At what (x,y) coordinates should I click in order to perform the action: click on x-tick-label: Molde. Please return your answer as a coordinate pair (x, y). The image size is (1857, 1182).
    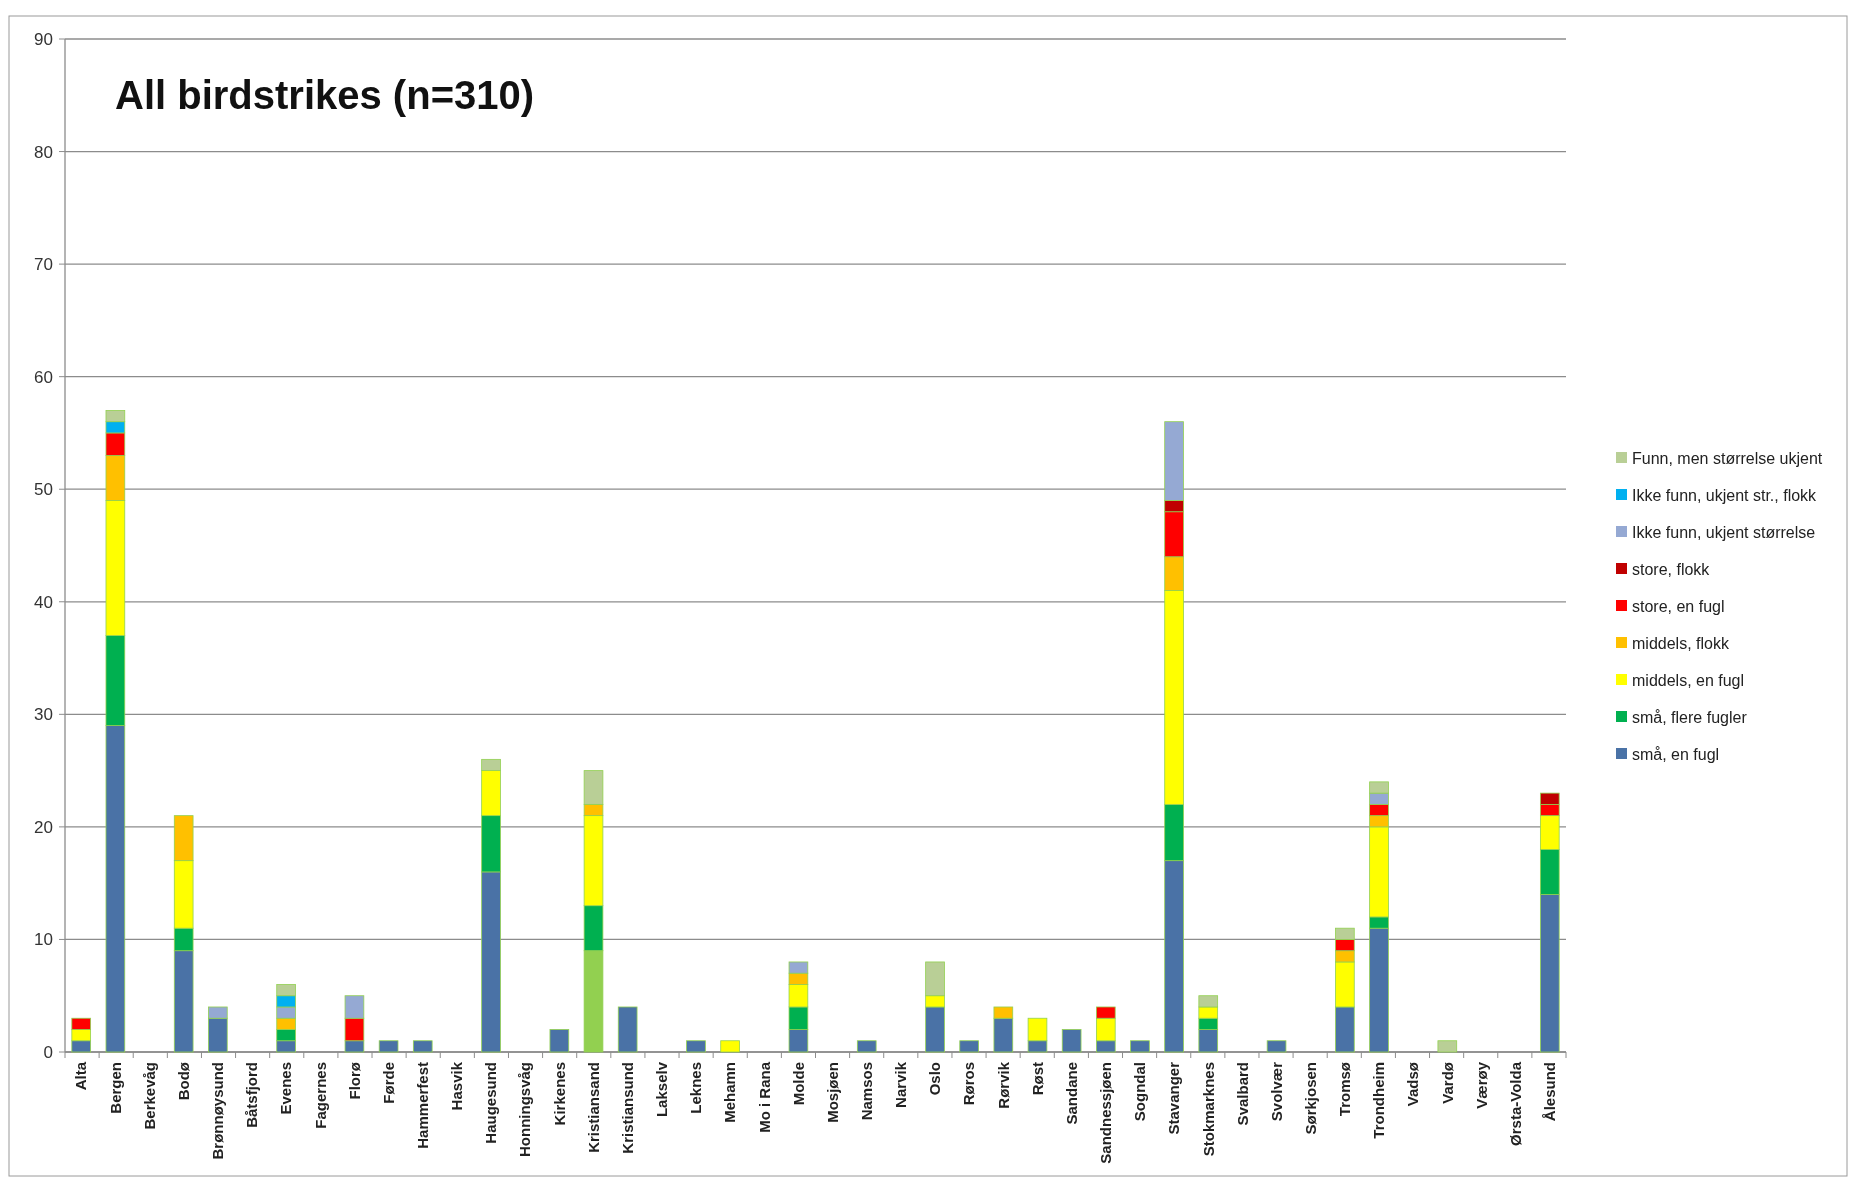
    Looking at the image, I should click on (798, 1084).